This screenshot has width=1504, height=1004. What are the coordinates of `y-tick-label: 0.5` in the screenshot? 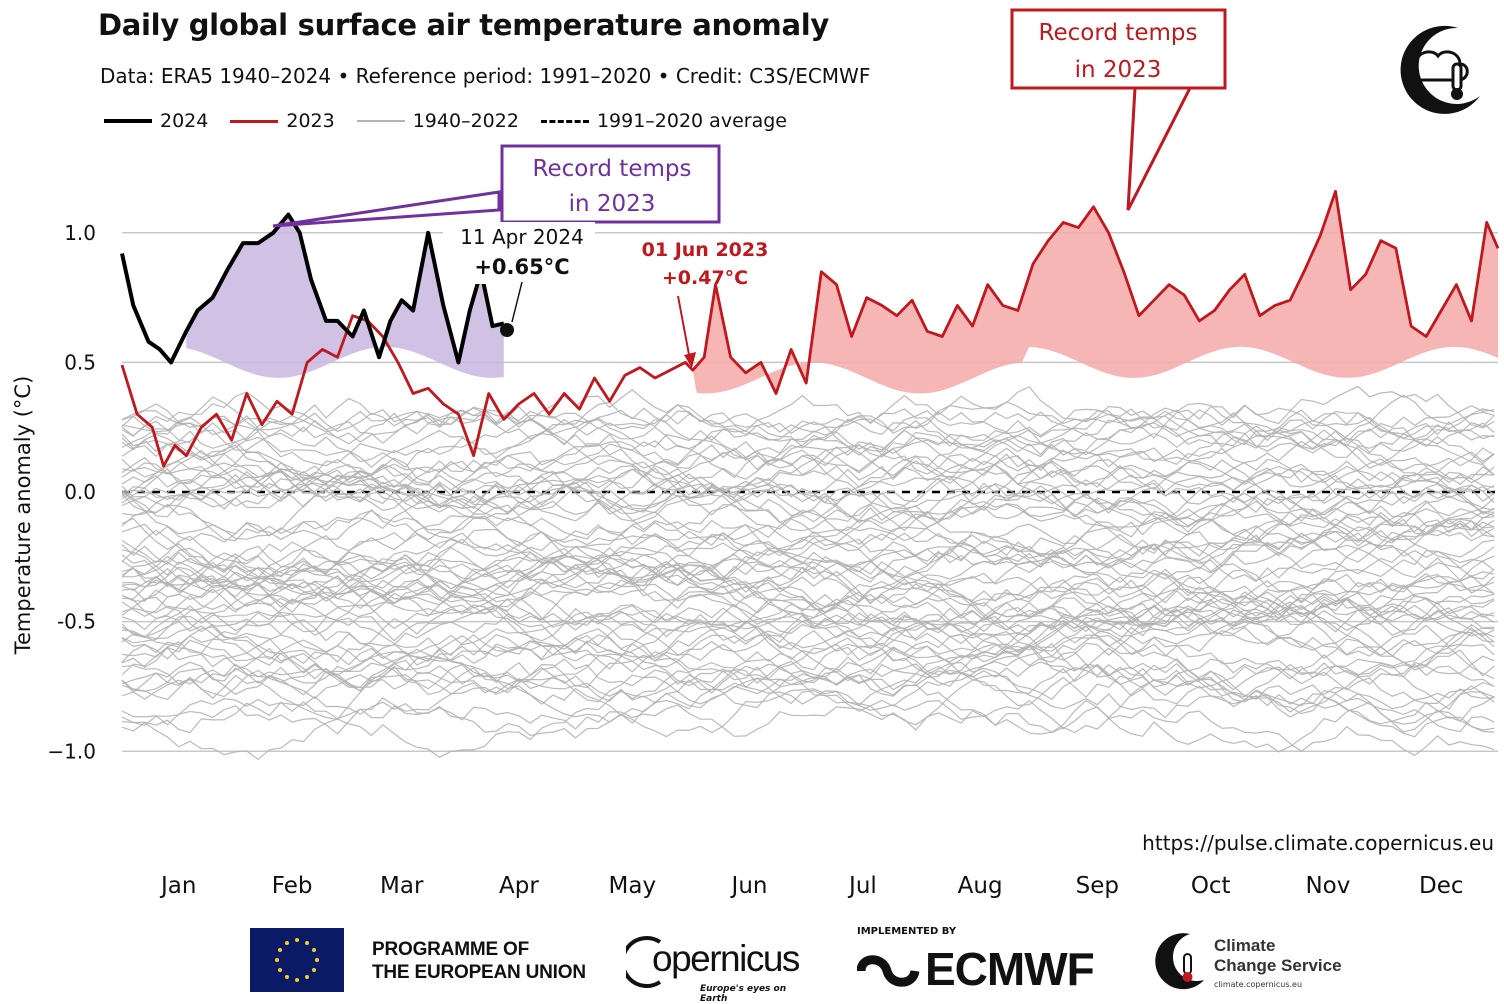 It's located at (80, 362).